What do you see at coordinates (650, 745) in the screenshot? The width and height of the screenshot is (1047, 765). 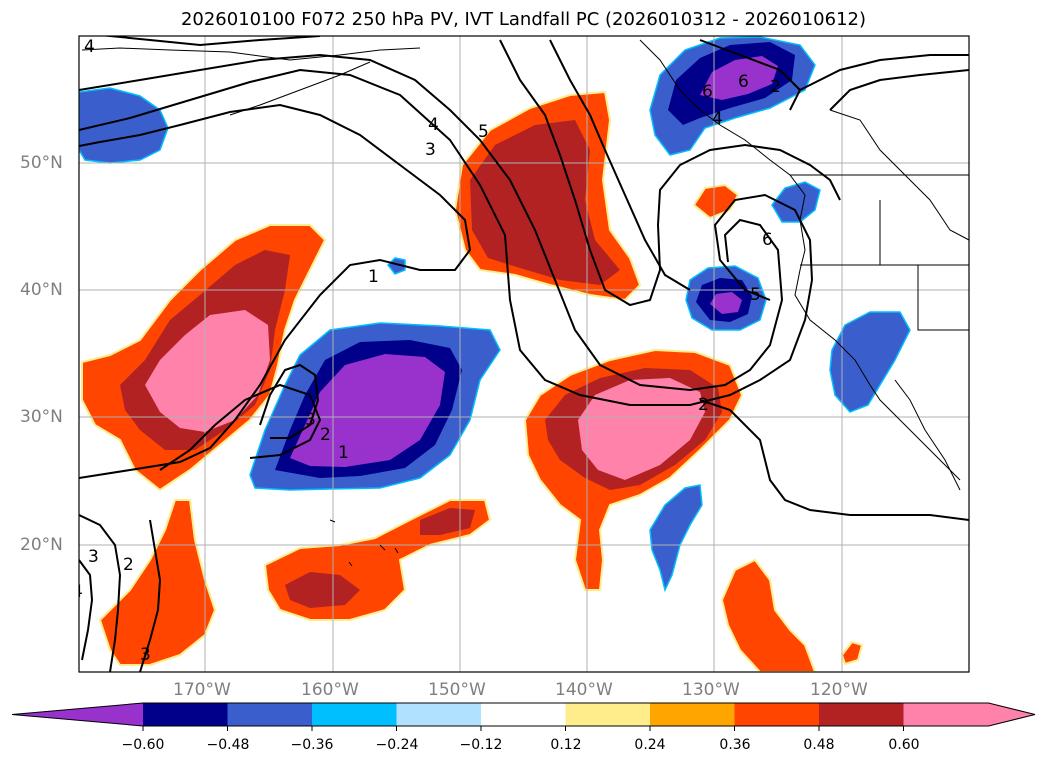 I see `colorbar-tick-label: 0.24` at bounding box center [650, 745].